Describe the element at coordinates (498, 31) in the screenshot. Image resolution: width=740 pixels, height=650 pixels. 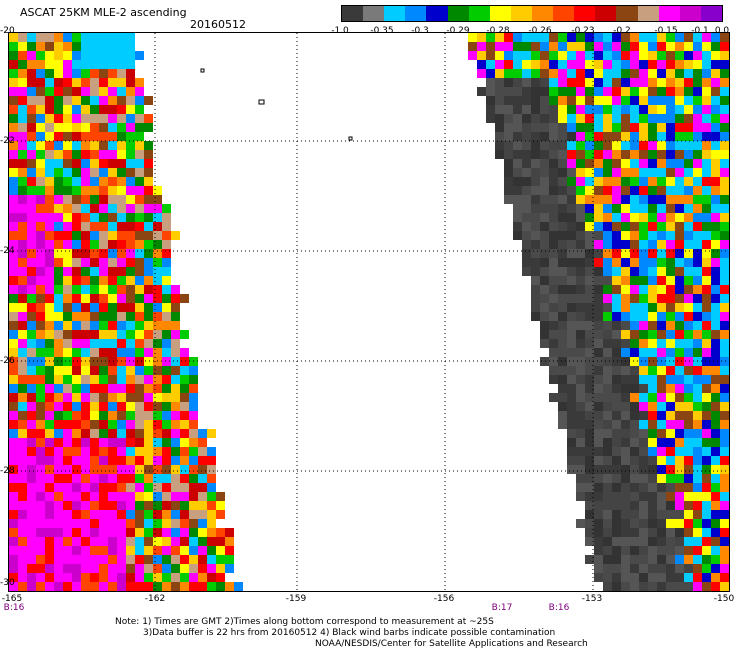
I see `colorbar-label: -0.28` at that location.